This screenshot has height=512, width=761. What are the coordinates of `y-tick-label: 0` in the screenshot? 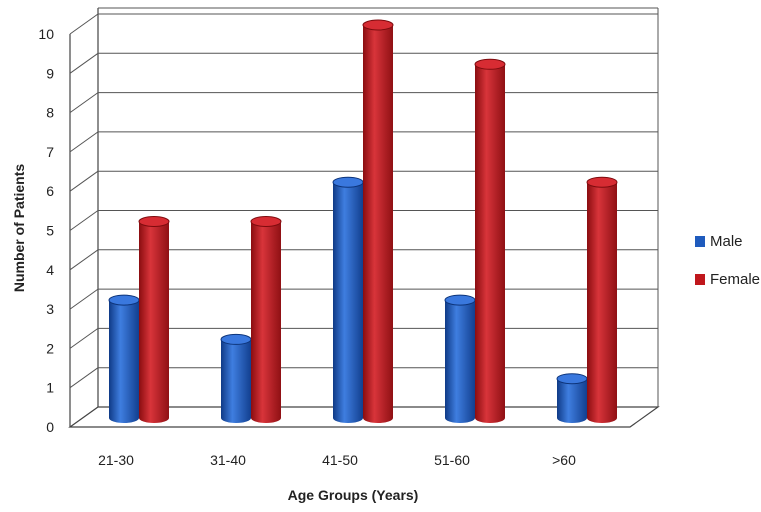 It's located at (50, 427).